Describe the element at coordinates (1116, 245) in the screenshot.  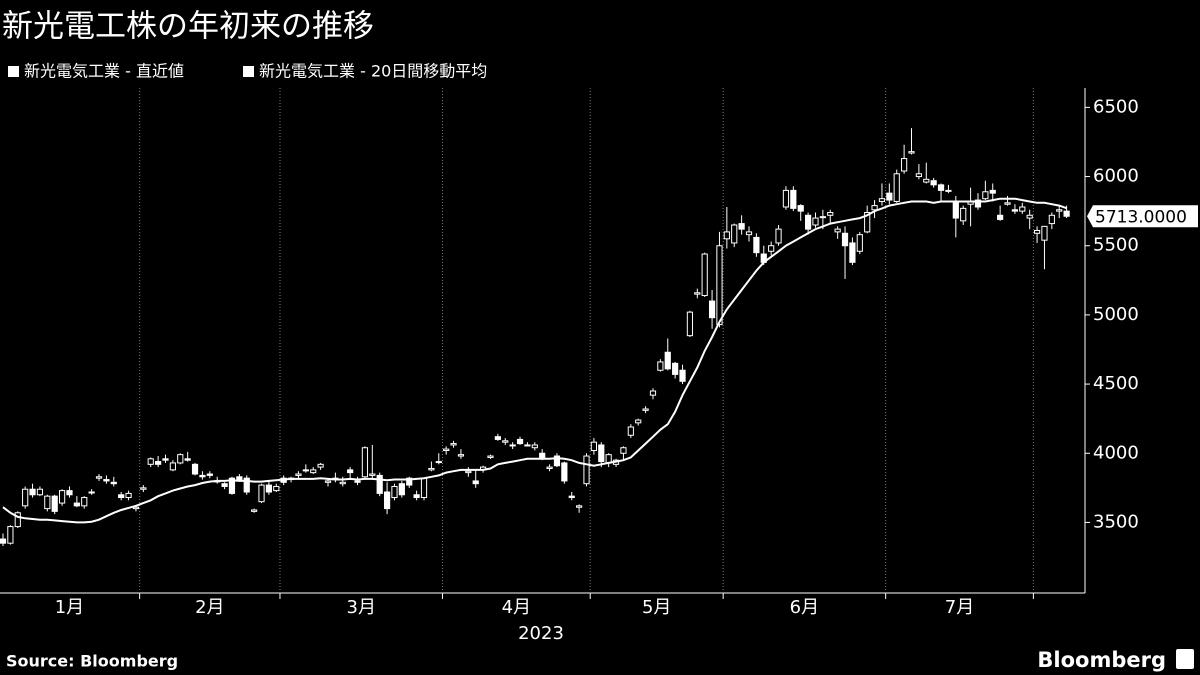
I see `y-tick-label: 5500` at that location.